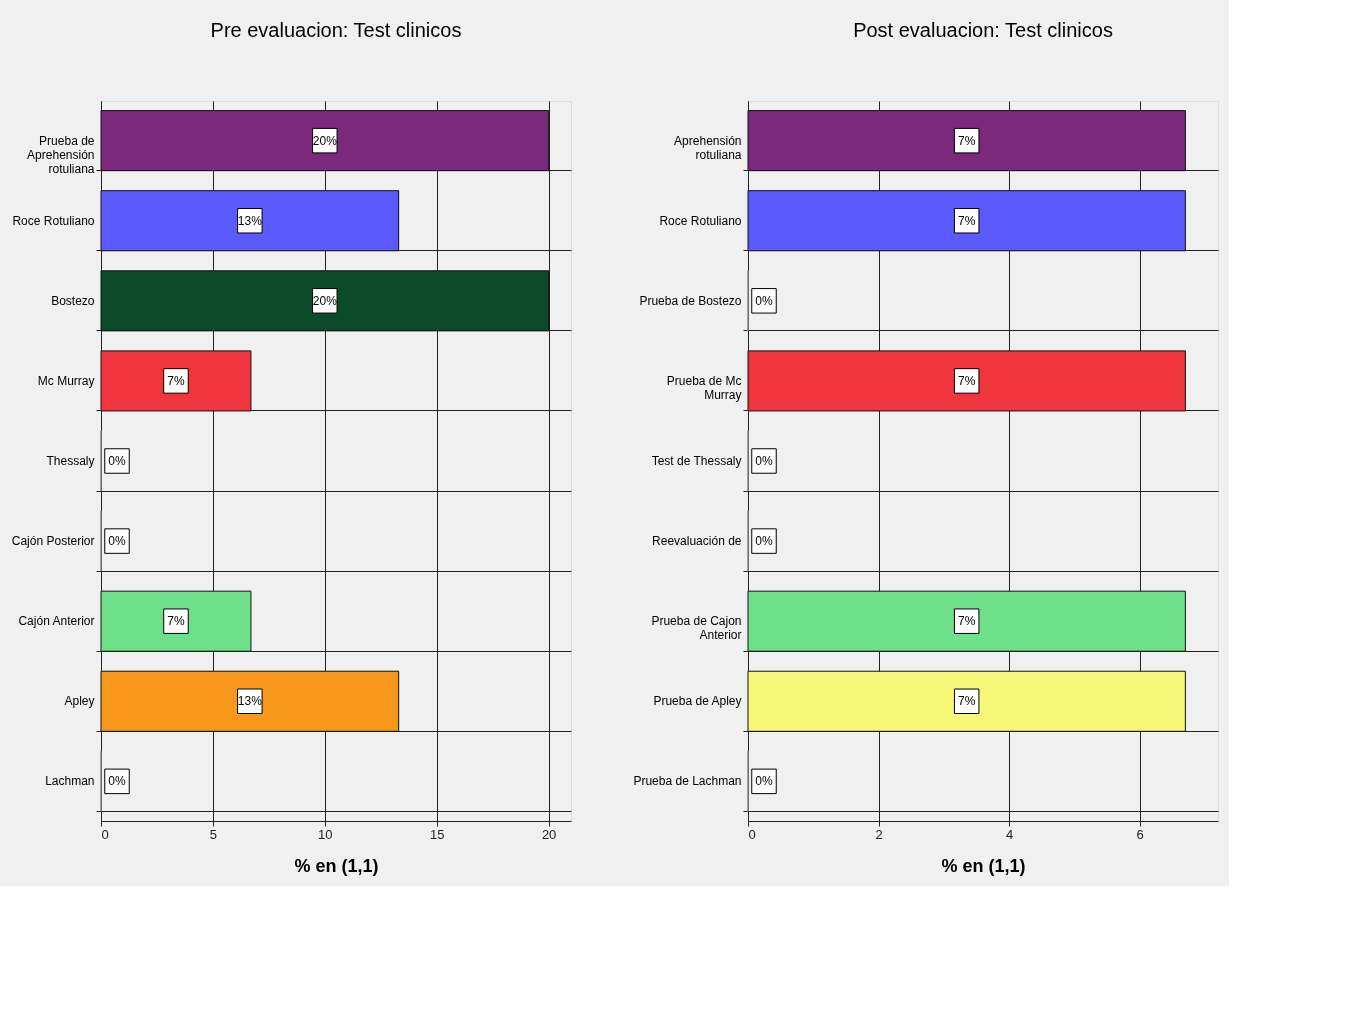 The width and height of the screenshot is (1349, 1029). What do you see at coordinates (697, 701) in the screenshot?
I see `y-tick-label: Prueba de Apley` at bounding box center [697, 701].